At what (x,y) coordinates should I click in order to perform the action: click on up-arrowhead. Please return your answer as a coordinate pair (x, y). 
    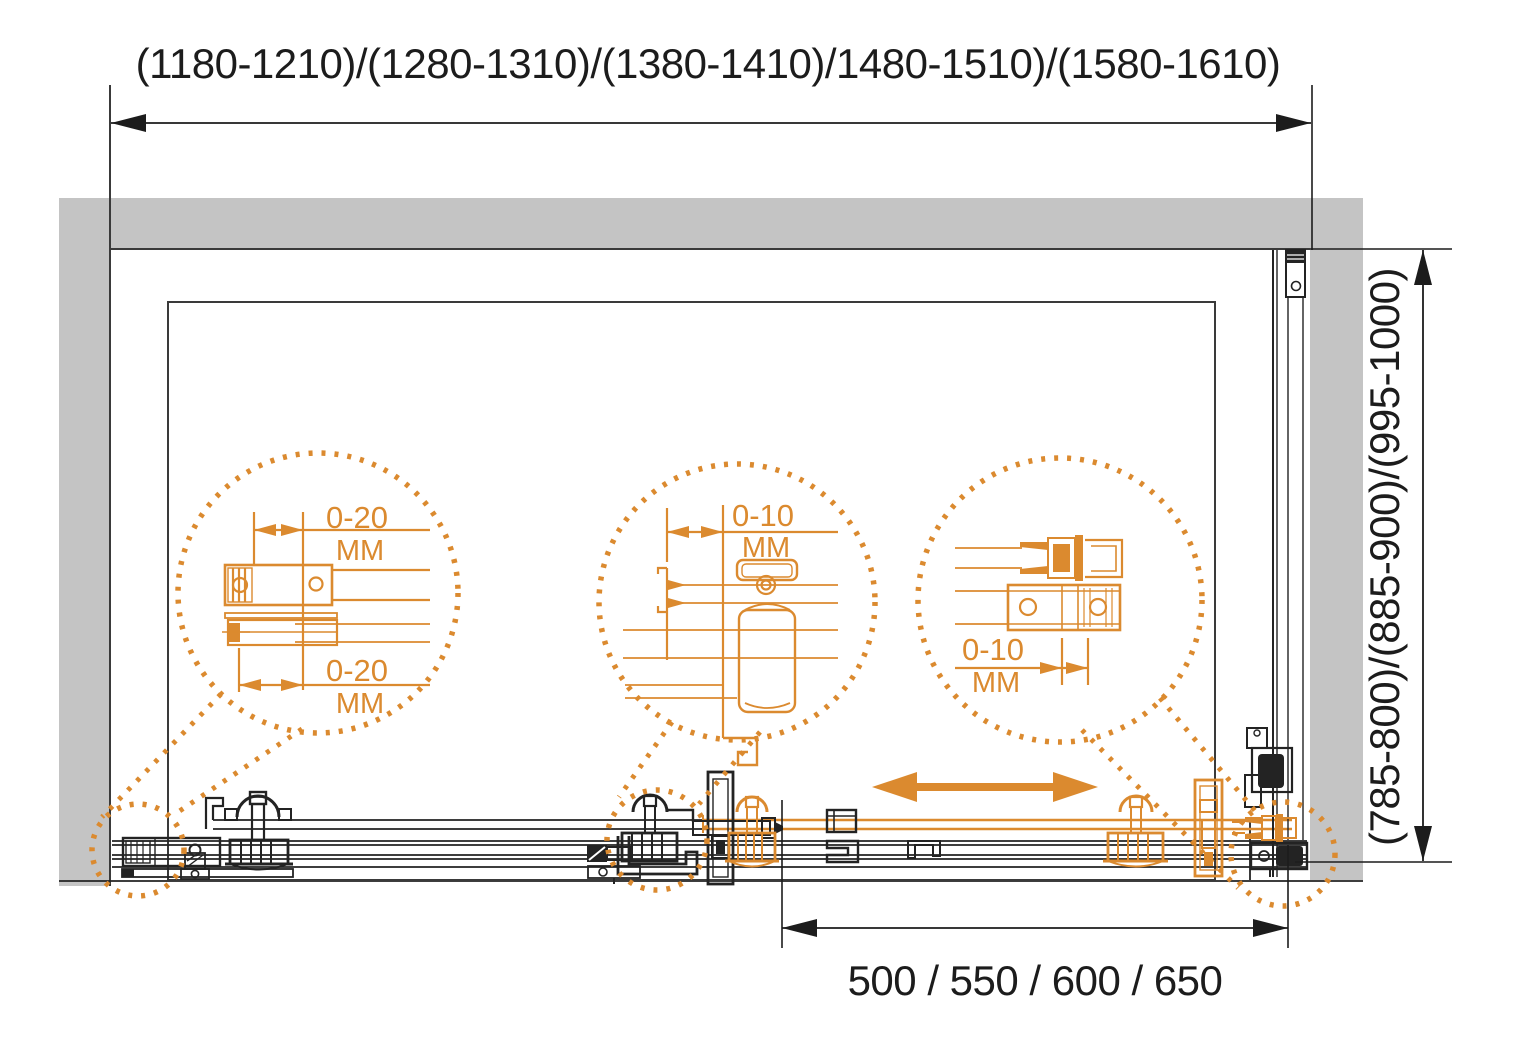
    Looking at the image, I should click on (1423, 267).